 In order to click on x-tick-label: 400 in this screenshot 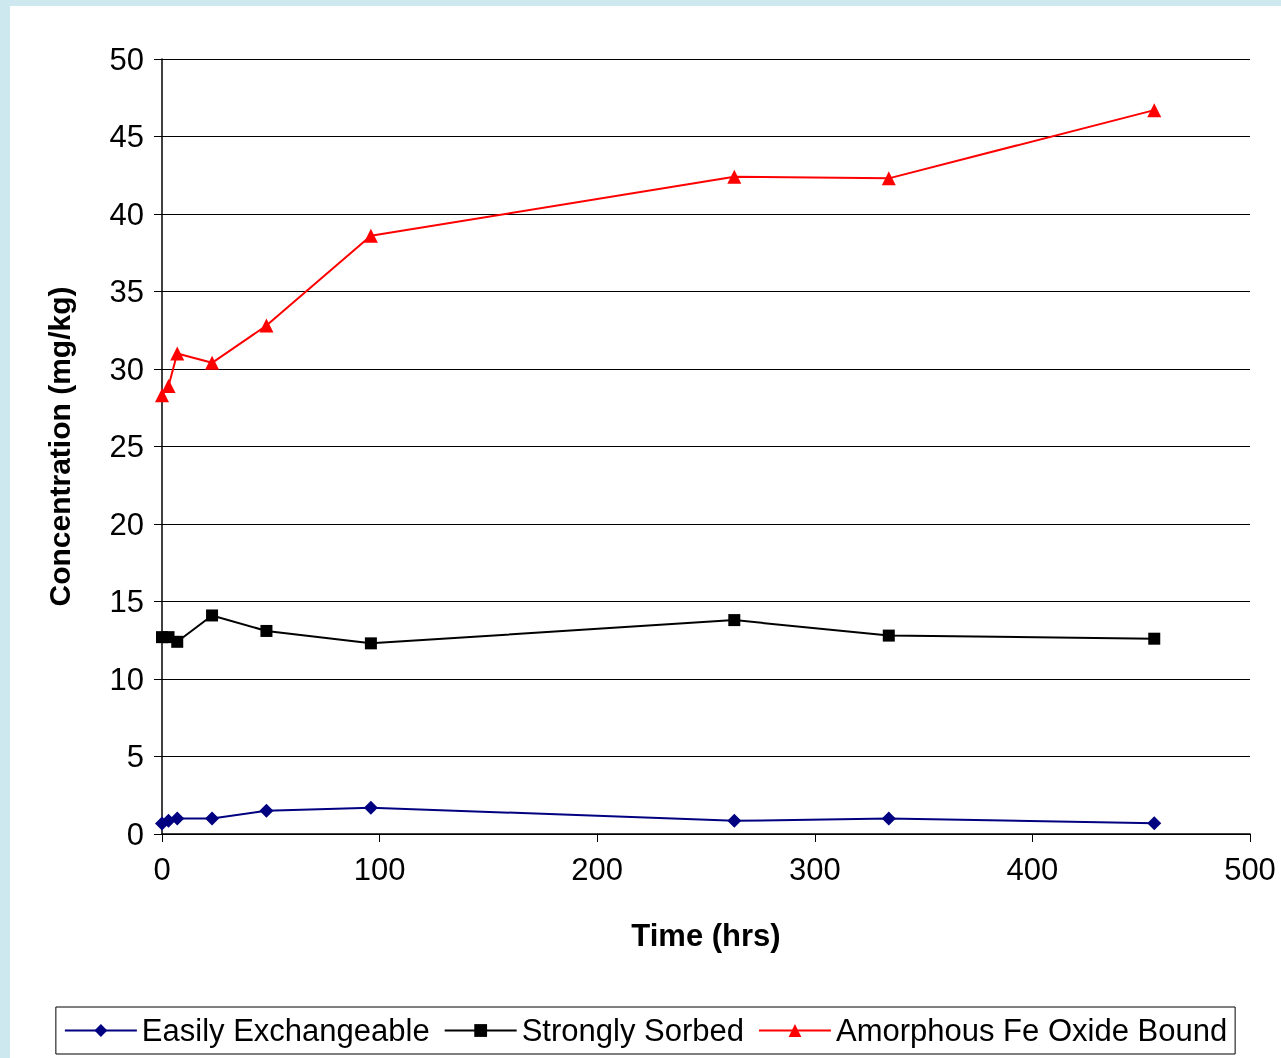, I will do `click(1032, 869)`.